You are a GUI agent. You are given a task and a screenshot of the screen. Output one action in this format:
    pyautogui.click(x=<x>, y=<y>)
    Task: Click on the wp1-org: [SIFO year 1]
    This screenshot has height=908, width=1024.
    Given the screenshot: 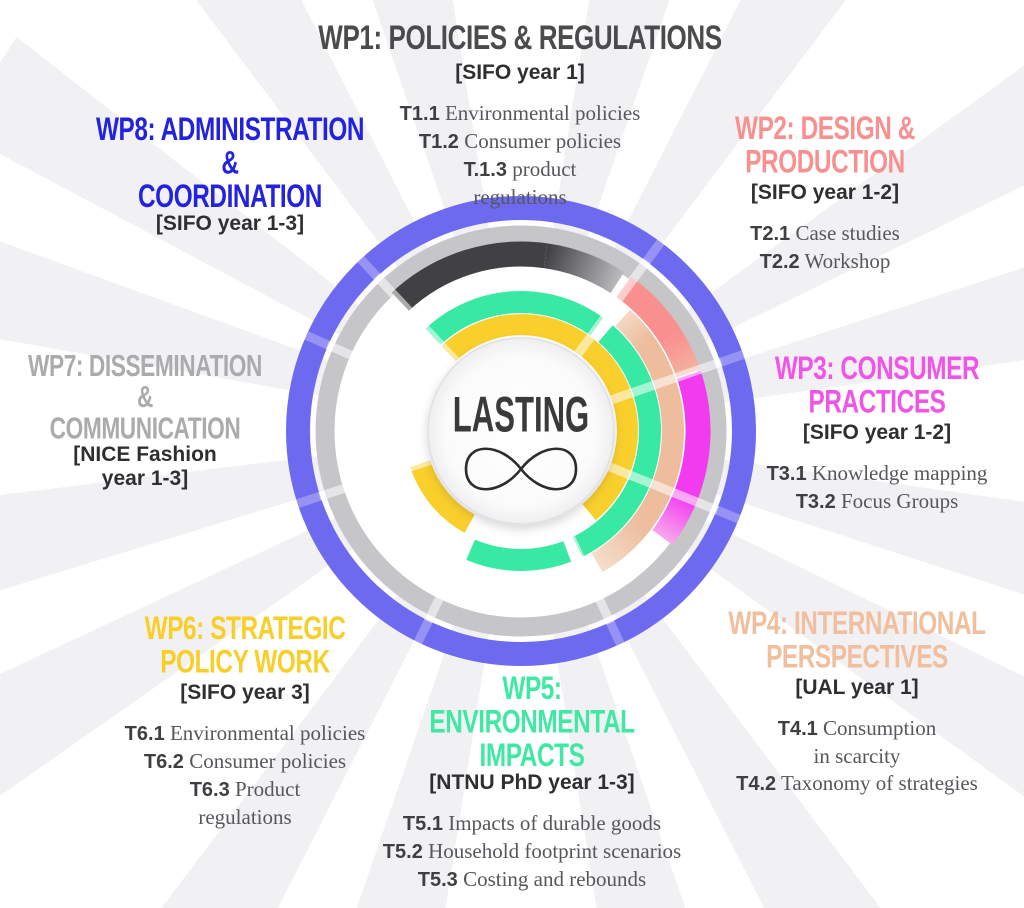 What is the action you would take?
    pyautogui.click(x=520, y=73)
    